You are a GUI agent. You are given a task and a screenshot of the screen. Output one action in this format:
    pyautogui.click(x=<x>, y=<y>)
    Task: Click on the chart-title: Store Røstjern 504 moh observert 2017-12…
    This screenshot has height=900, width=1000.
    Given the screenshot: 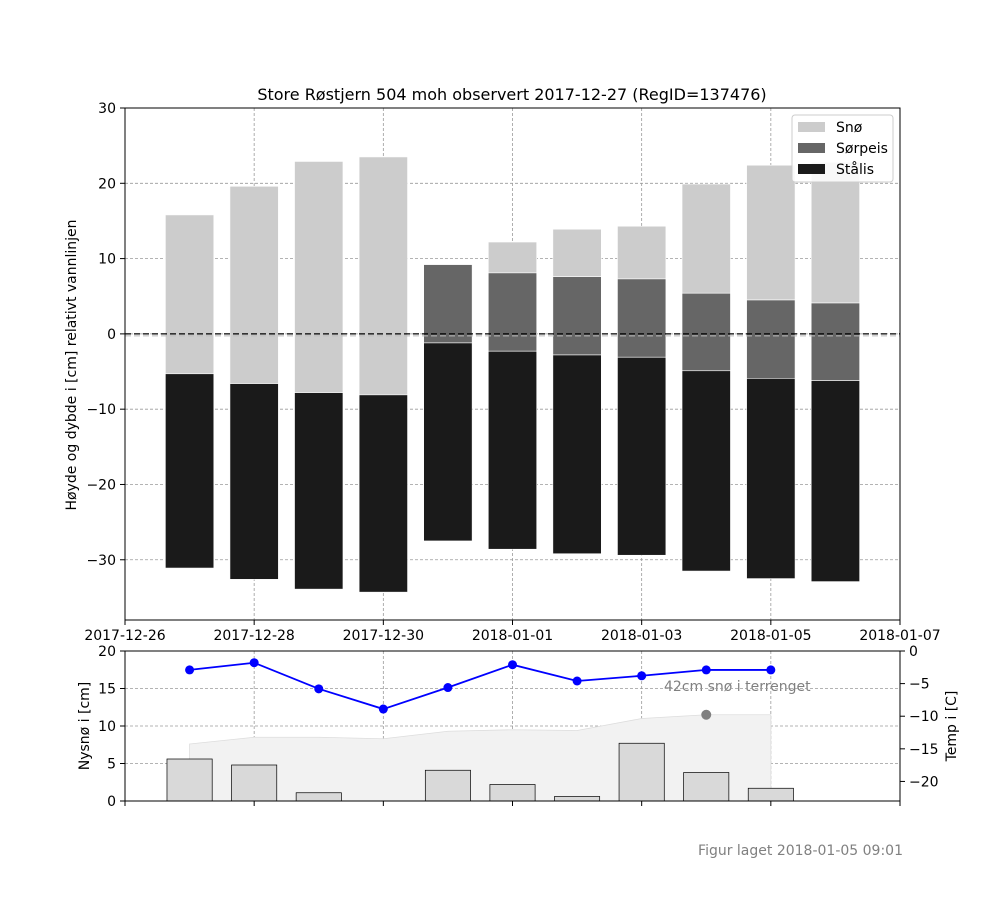 What is the action you would take?
    pyautogui.click(x=511, y=94)
    